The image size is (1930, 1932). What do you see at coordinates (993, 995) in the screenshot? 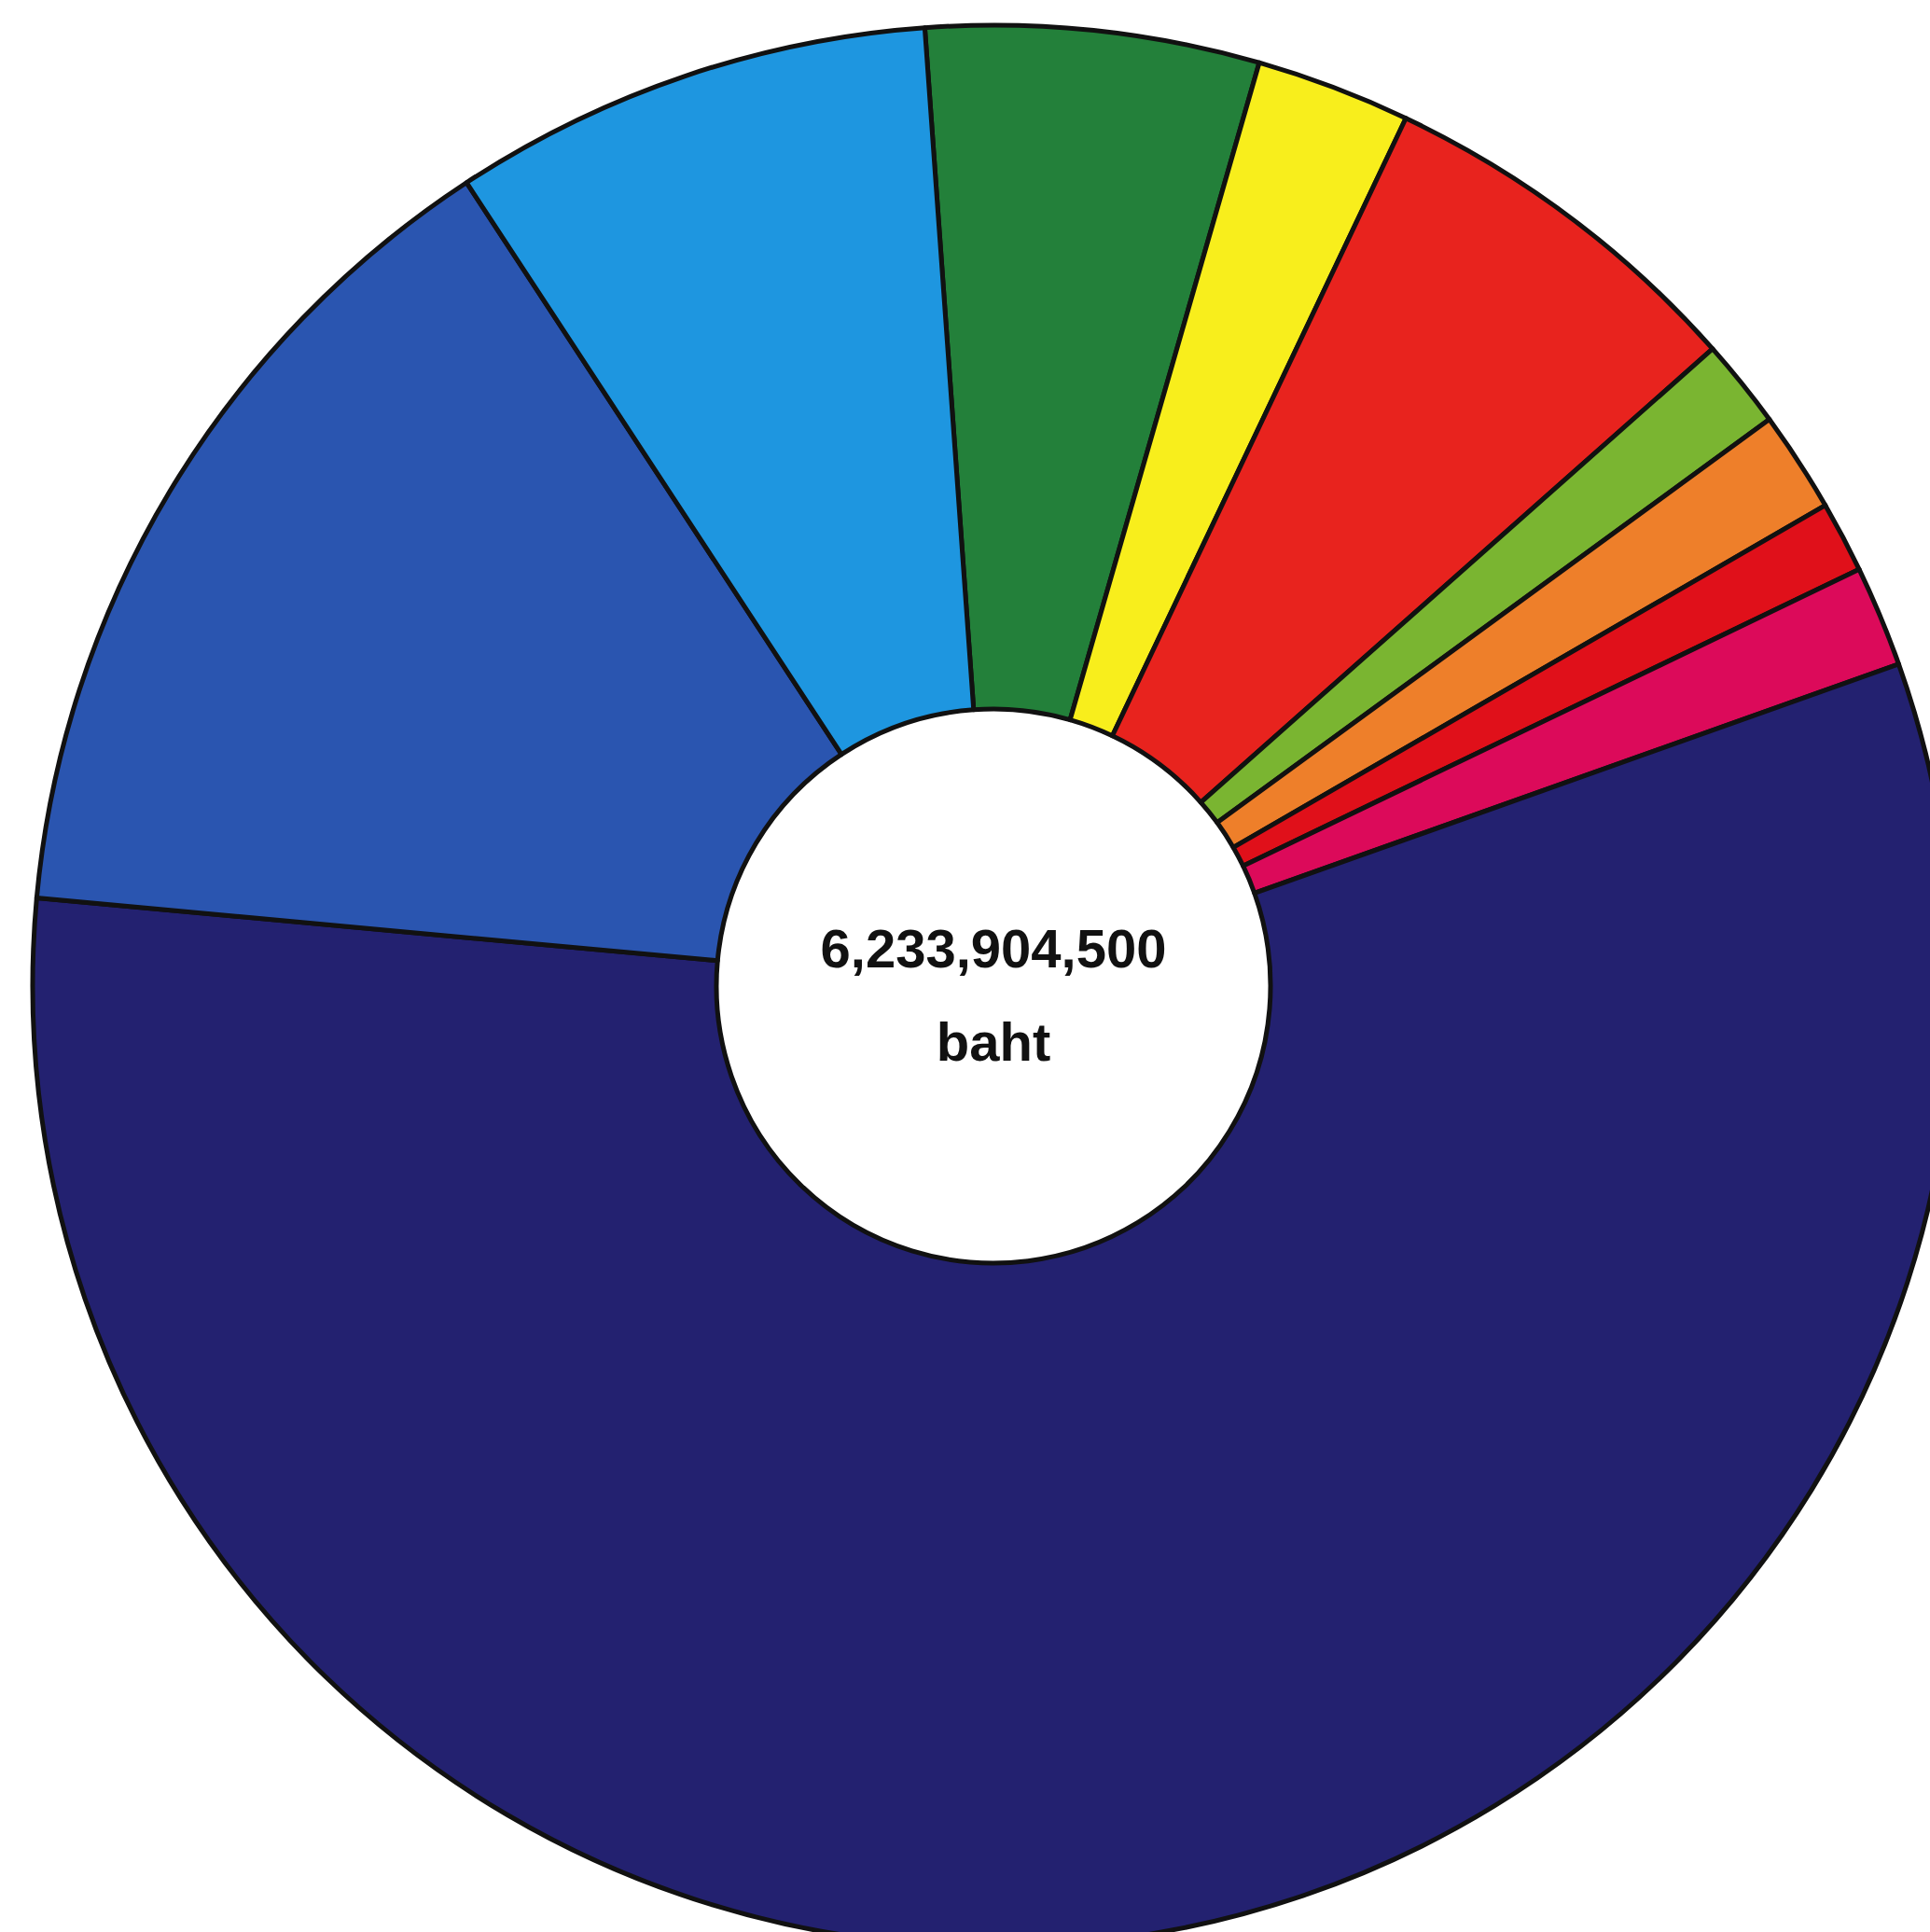
I see `text: 6,233,904,500 baht` at bounding box center [993, 995].